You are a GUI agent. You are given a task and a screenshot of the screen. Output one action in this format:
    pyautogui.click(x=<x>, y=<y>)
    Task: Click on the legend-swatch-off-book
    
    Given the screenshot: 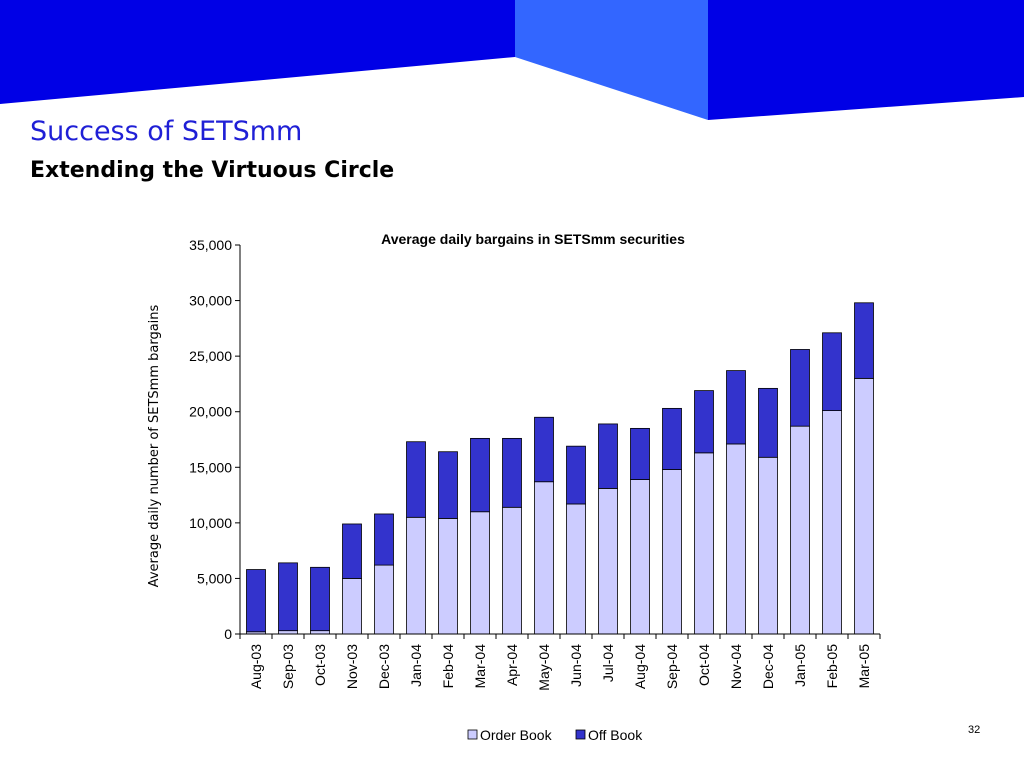 What is the action you would take?
    pyautogui.click(x=580, y=734)
    